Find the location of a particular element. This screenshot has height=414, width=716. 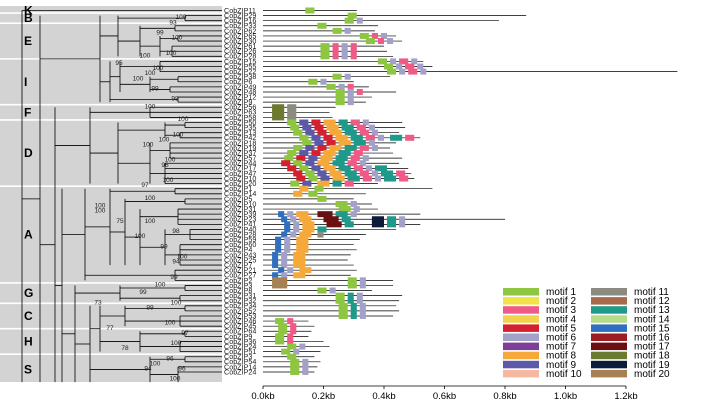

gene-name: CobZIP63 is located at coordinates (240, 112).